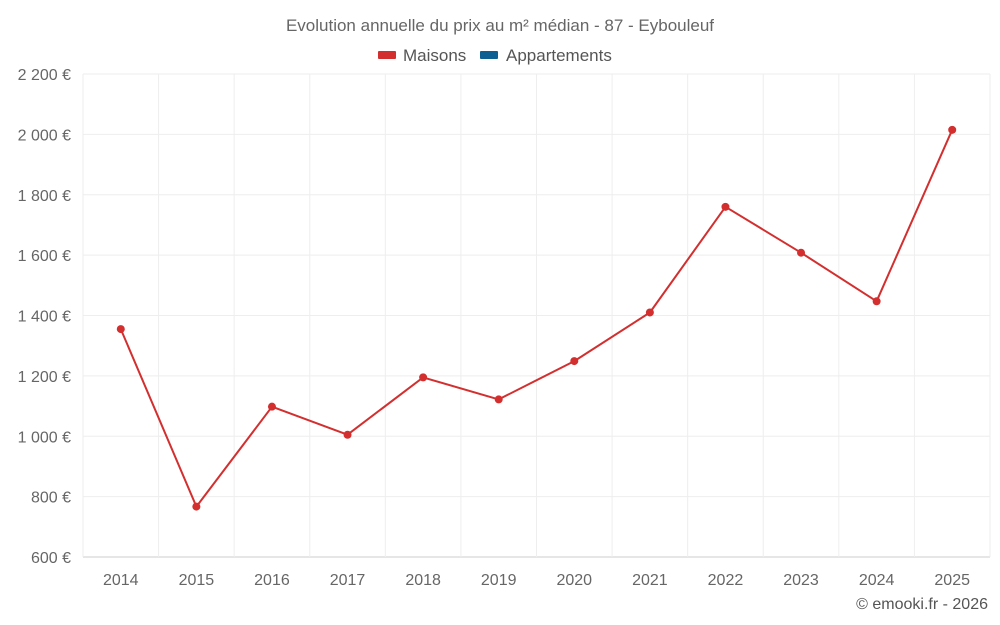 The image size is (1000, 625). Describe the element at coordinates (423, 377) in the screenshot. I see `data-point-2018` at that location.